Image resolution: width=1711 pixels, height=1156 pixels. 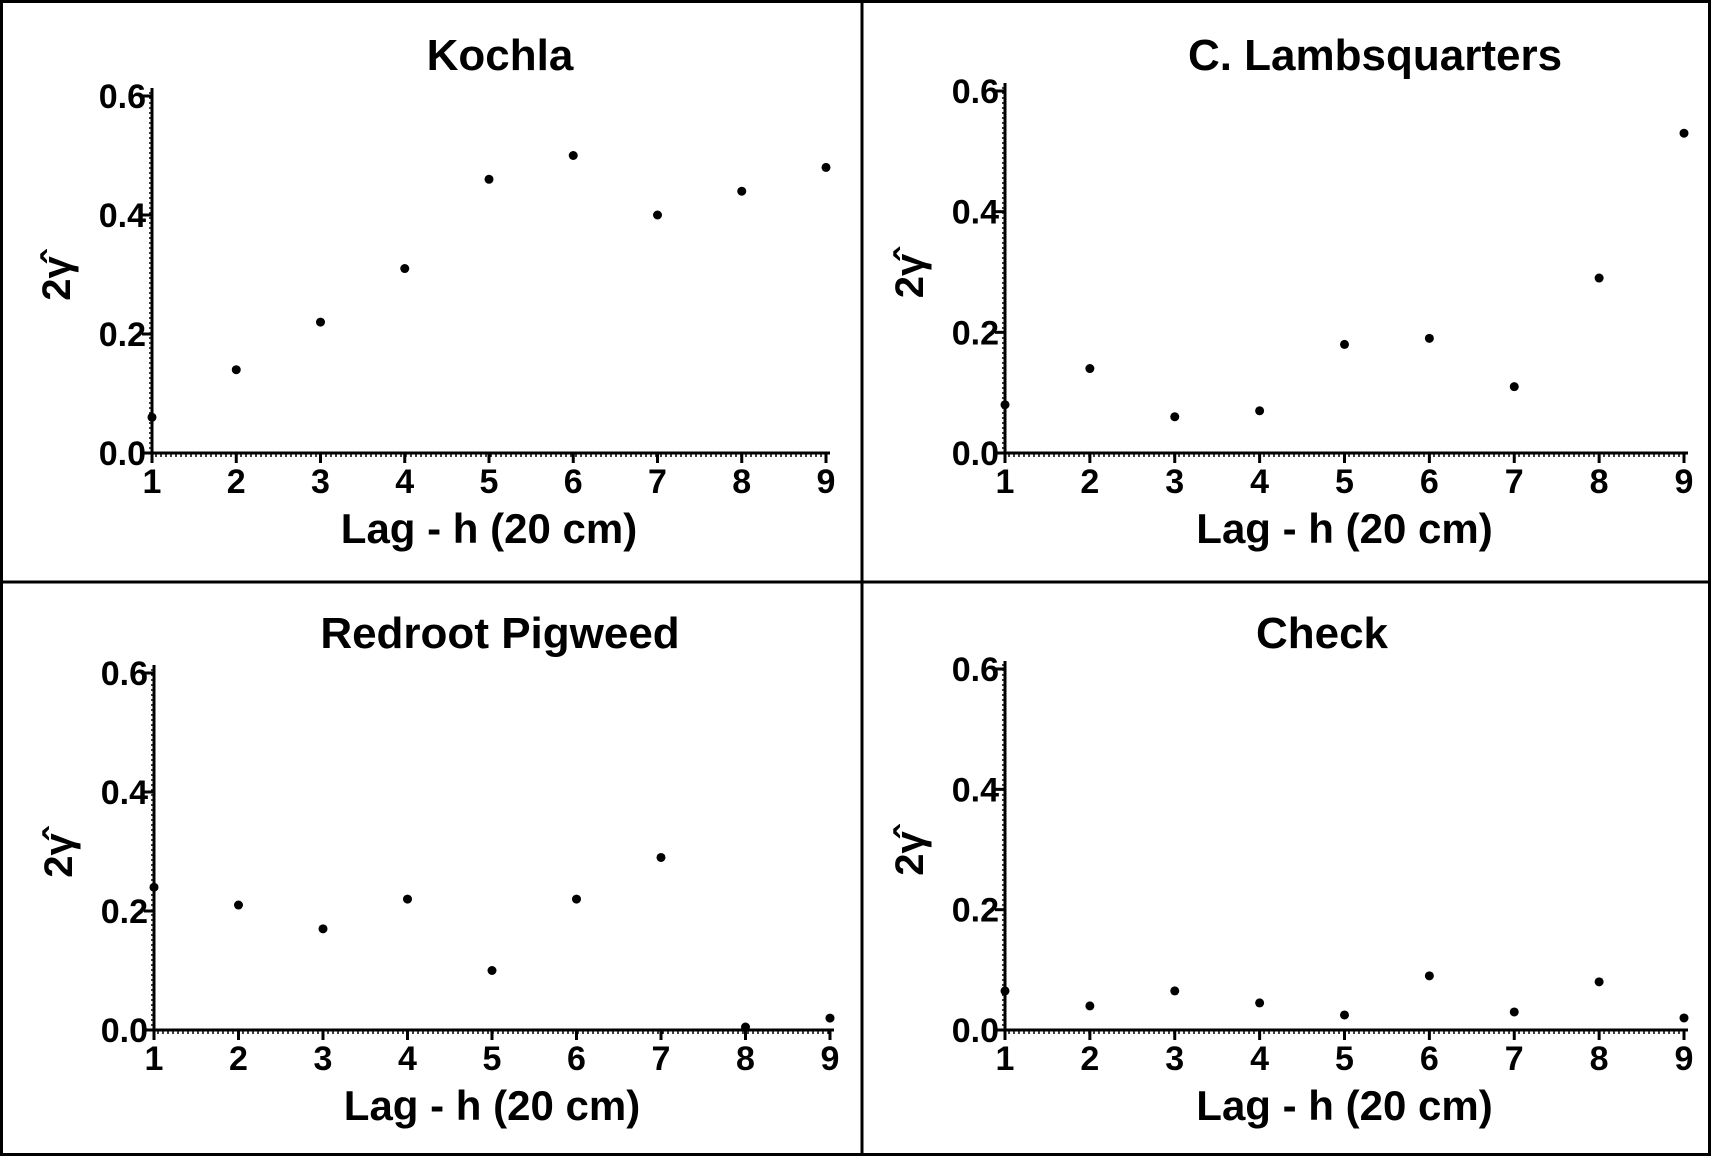 I want to click on panel-title: Redroot Pigweed, so click(x=499, y=633).